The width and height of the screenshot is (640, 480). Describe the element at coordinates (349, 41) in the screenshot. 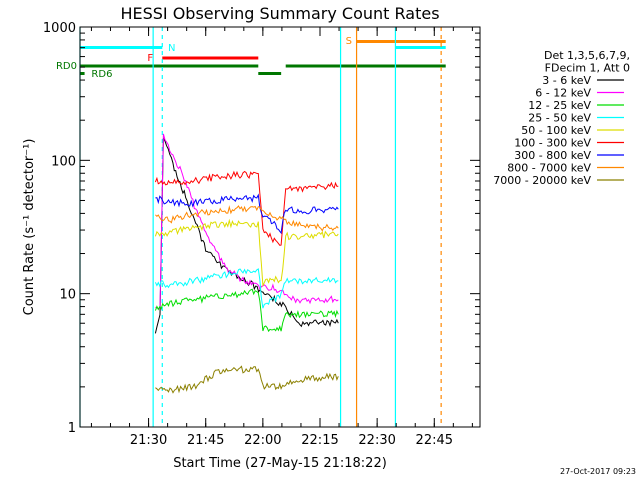

I see `flag-s-label: S` at that location.